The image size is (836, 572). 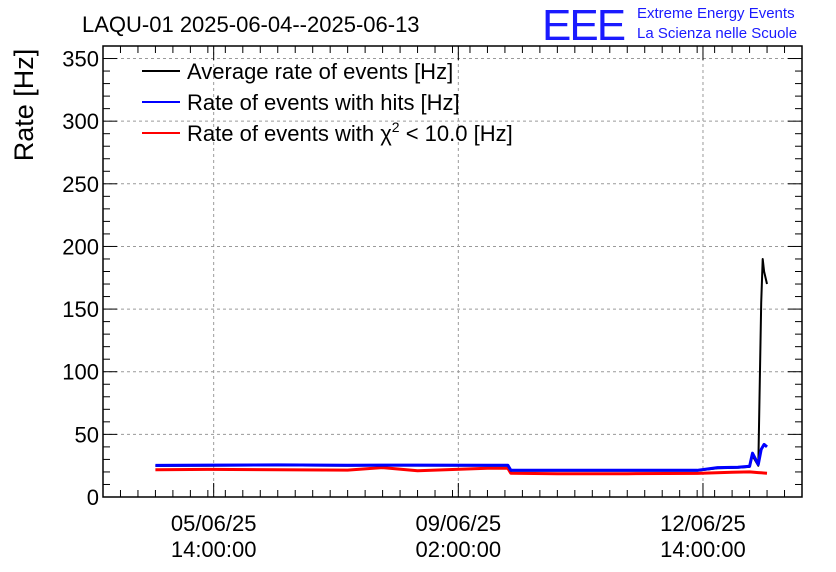 What do you see at coordinates (583, 25) in the screenshot?
I see `eee-logo: EEE` at bounding box center [583, 25].